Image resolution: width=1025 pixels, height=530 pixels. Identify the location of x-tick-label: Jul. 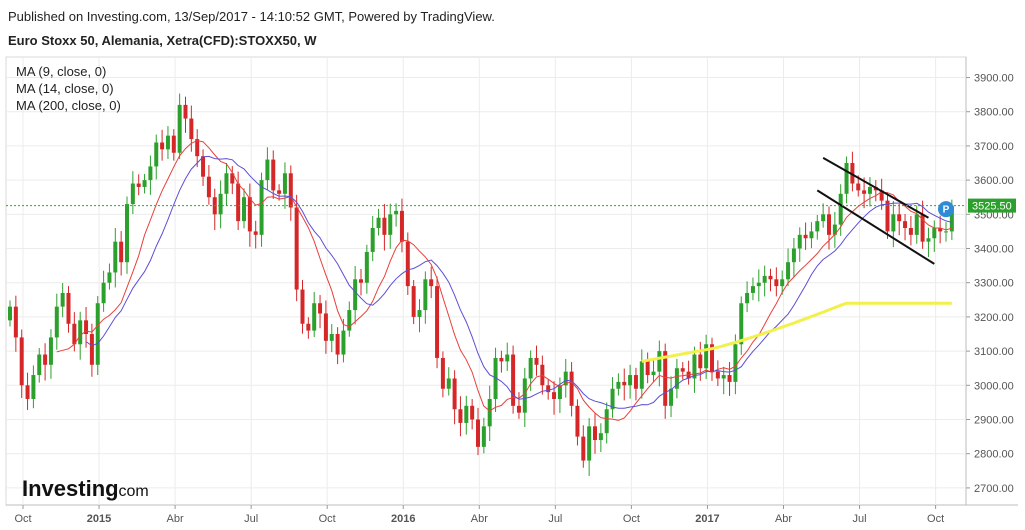
(251, 519).